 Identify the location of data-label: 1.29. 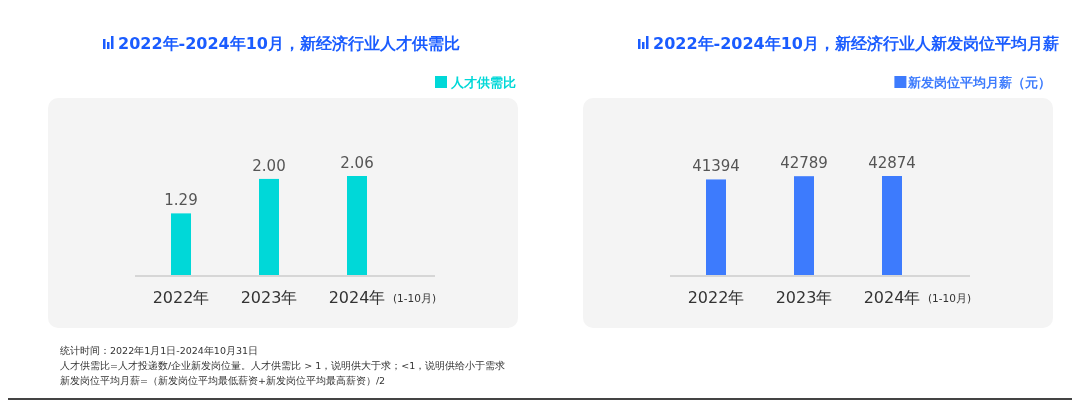
(181, 200).